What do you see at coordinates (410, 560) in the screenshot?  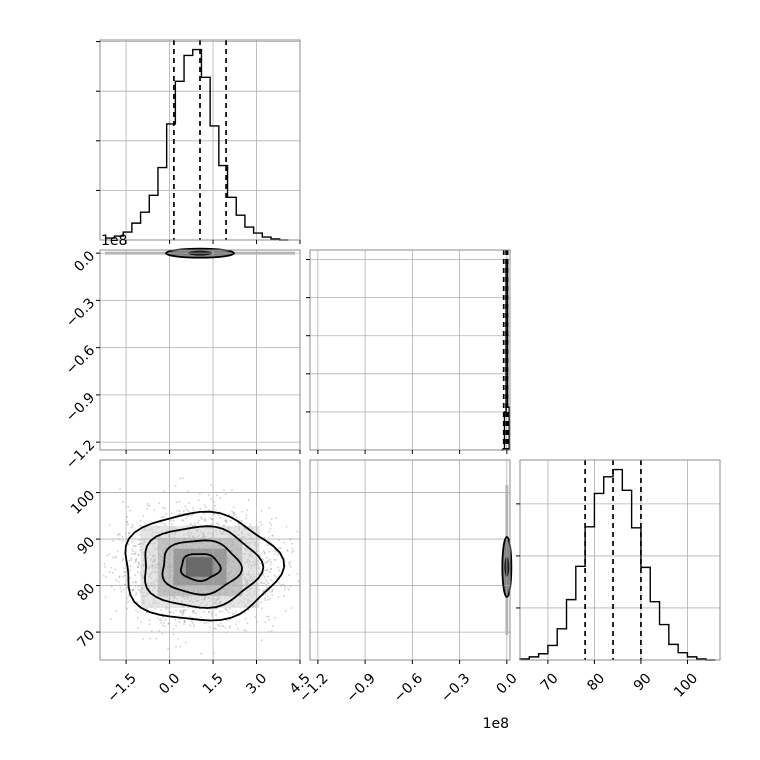 I see `panel-2-1-frame` at bounding box center [410, 560].